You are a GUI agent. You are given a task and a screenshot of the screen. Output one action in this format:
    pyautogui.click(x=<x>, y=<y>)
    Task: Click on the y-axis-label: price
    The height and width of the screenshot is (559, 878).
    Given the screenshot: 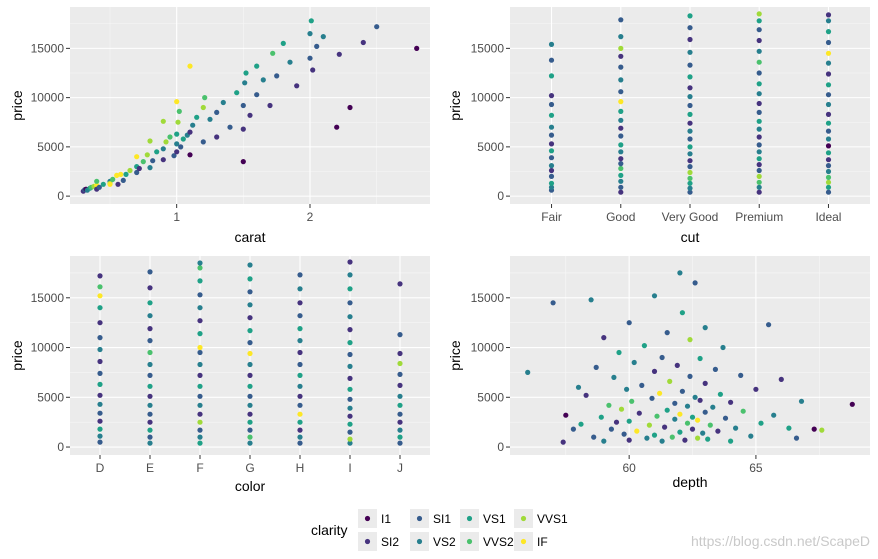 What is the action you would take?
    pyautogui.click(x=455, y=105)
    